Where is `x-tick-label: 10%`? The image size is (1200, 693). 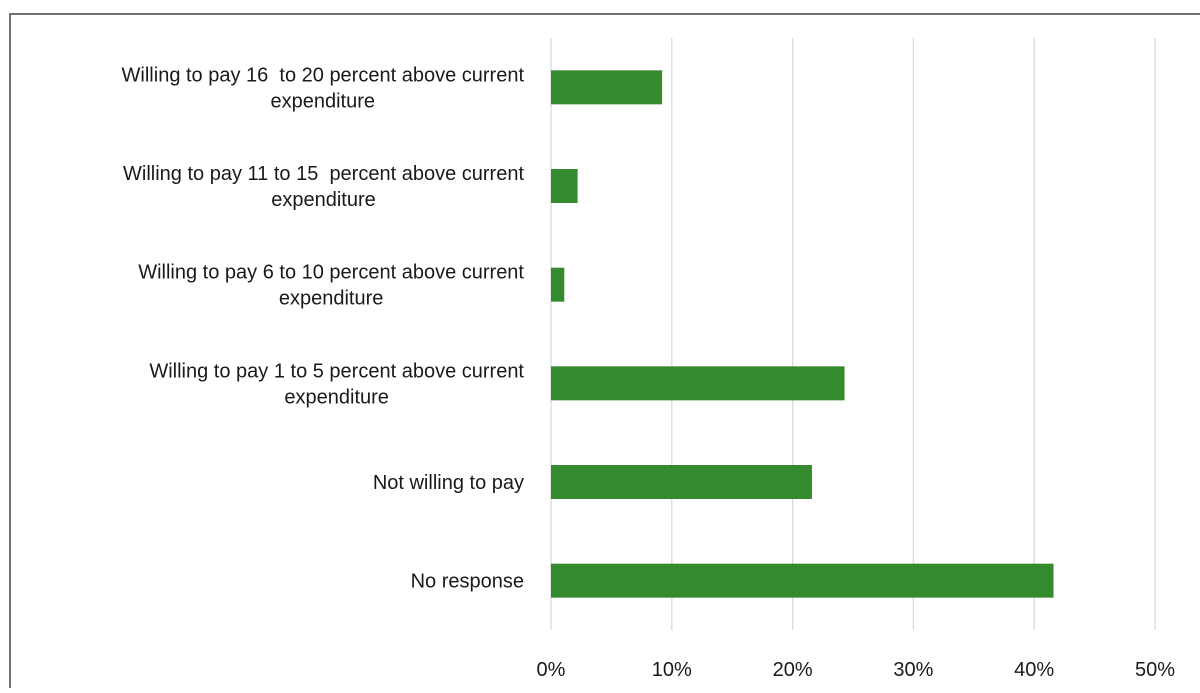 x-tick-label: 10% is located at coordinates (672, 670).